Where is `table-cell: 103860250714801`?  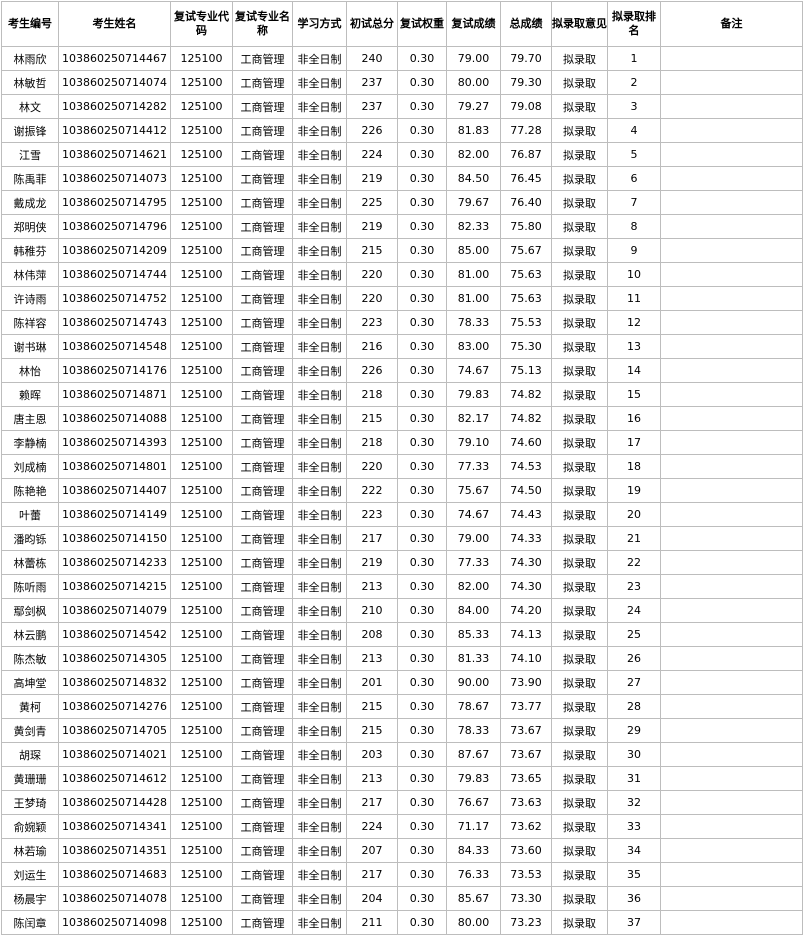 table-cell: 103860250714801 is located at coordinates (114, 466).